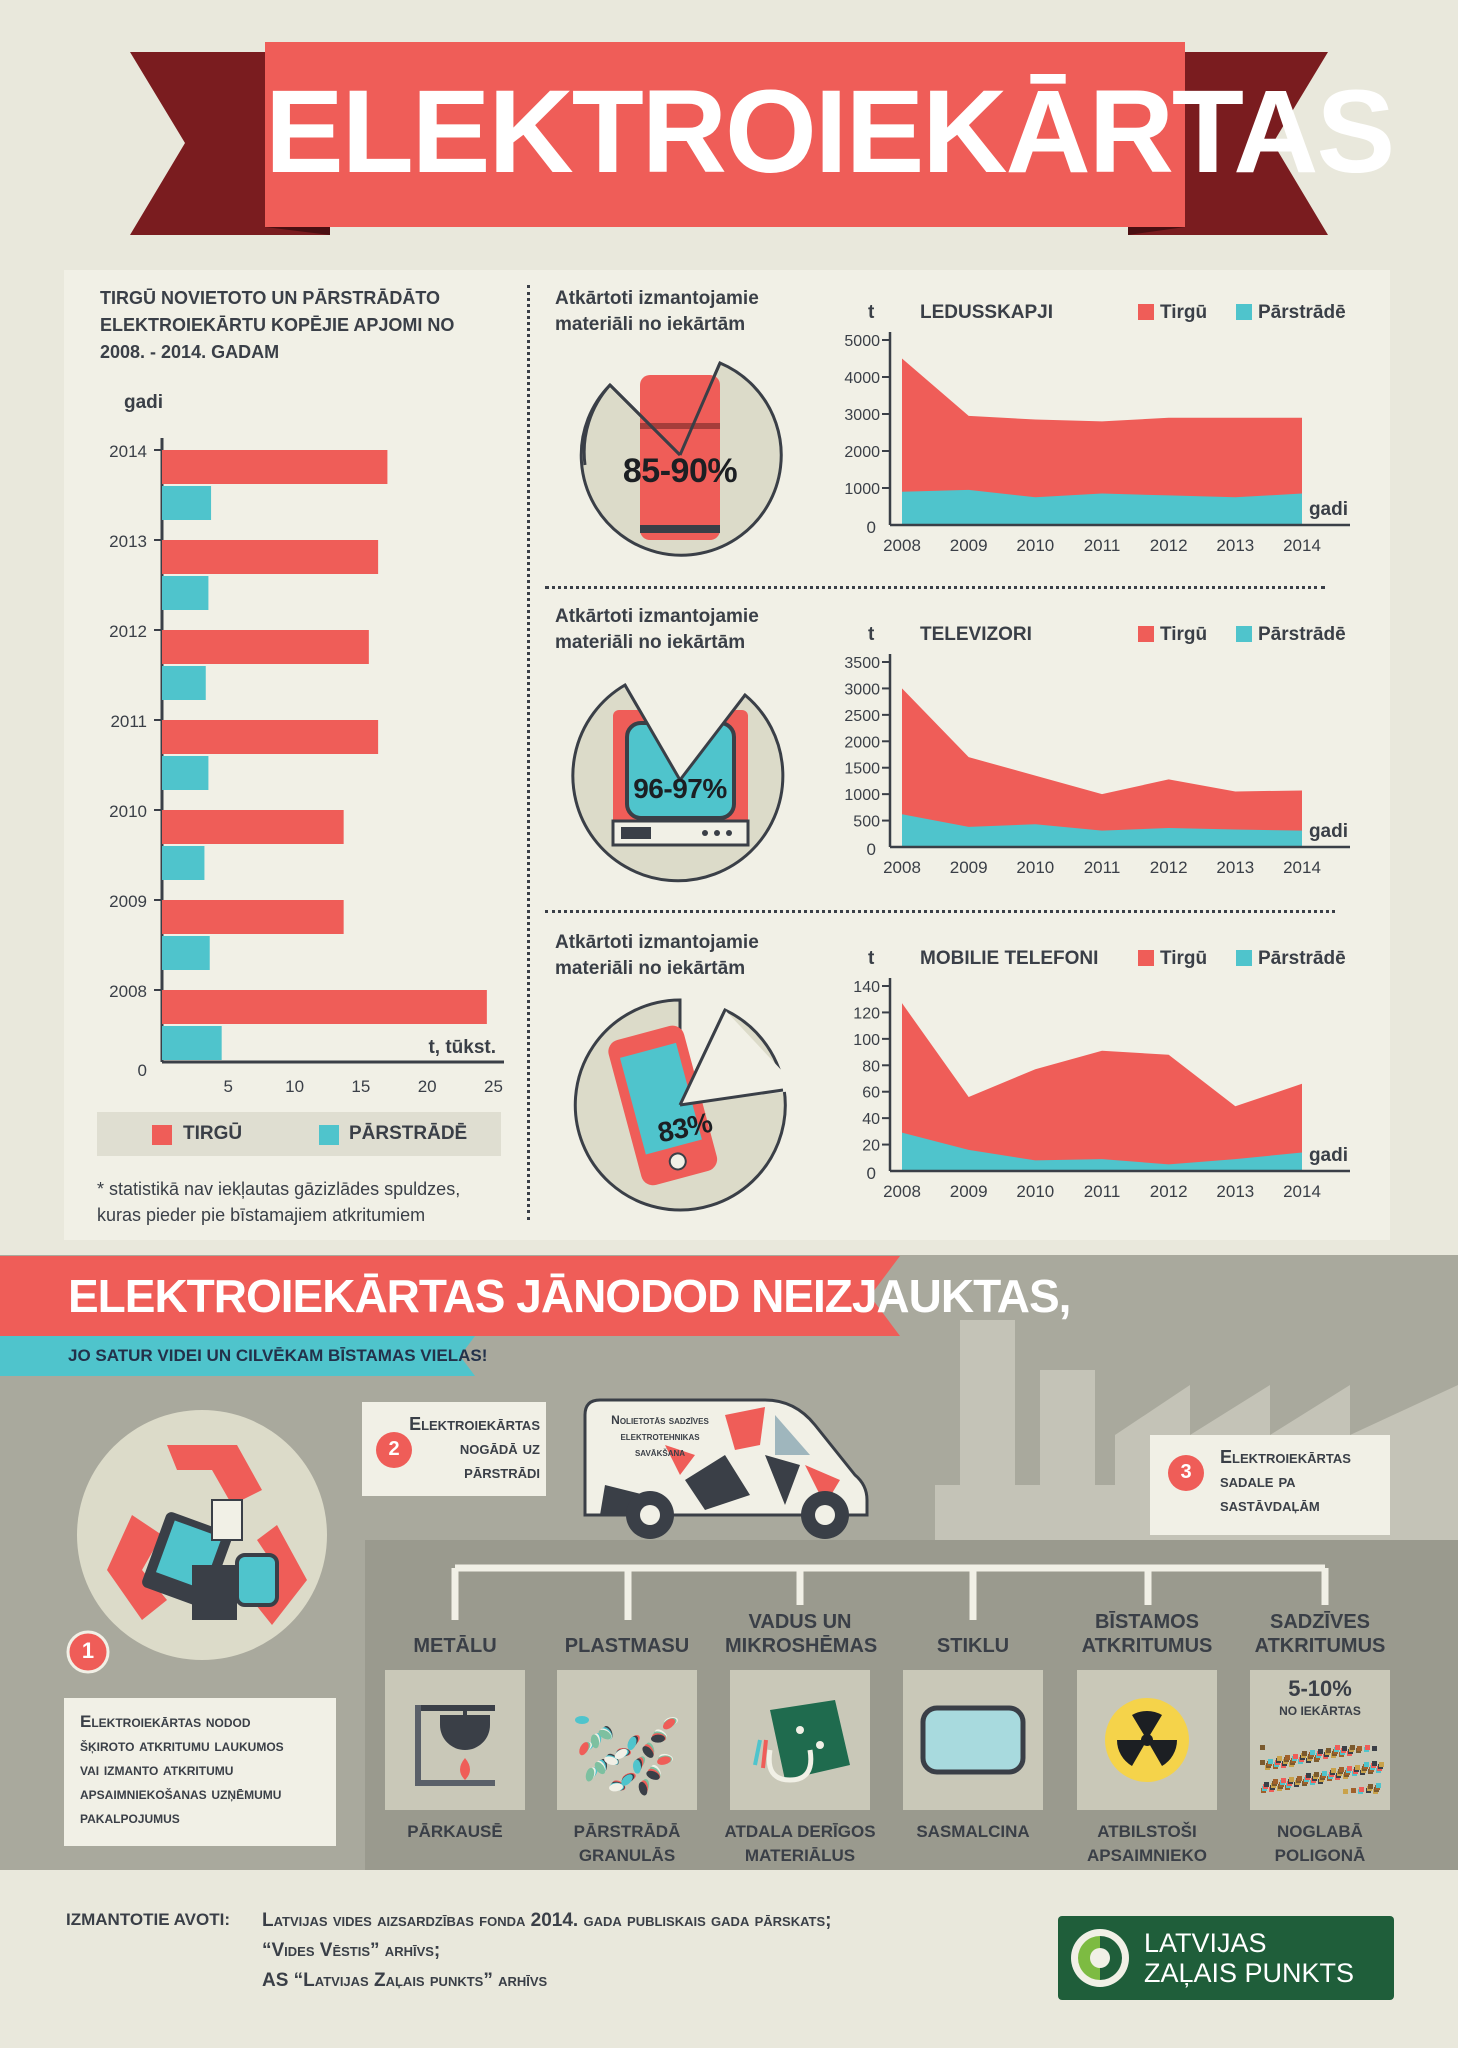 The image size is (1458, 2048). I want to click on bar-chart-legend: TIRGŪ PĀRSTRĀDĒ, so click(299, 1134).